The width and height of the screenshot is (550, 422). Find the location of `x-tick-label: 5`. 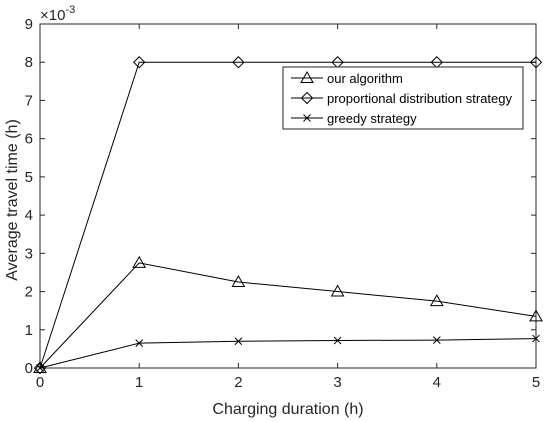

x-tick-label: 5 is located at coordinates (536, 382).